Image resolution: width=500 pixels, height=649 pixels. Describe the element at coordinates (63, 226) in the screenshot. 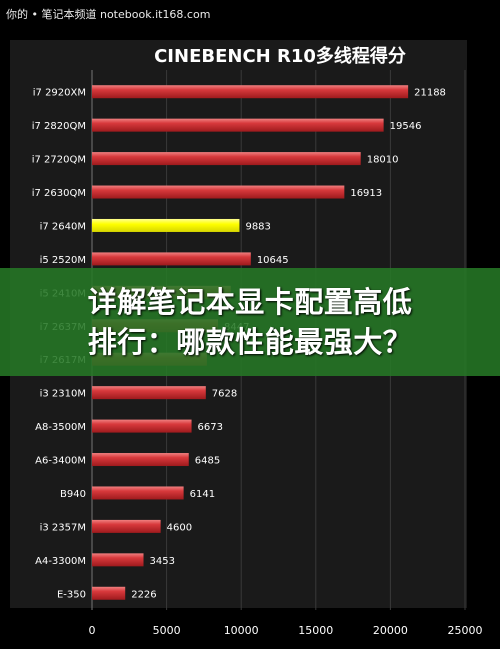

I see `category-label: i7 2640M` at that location.